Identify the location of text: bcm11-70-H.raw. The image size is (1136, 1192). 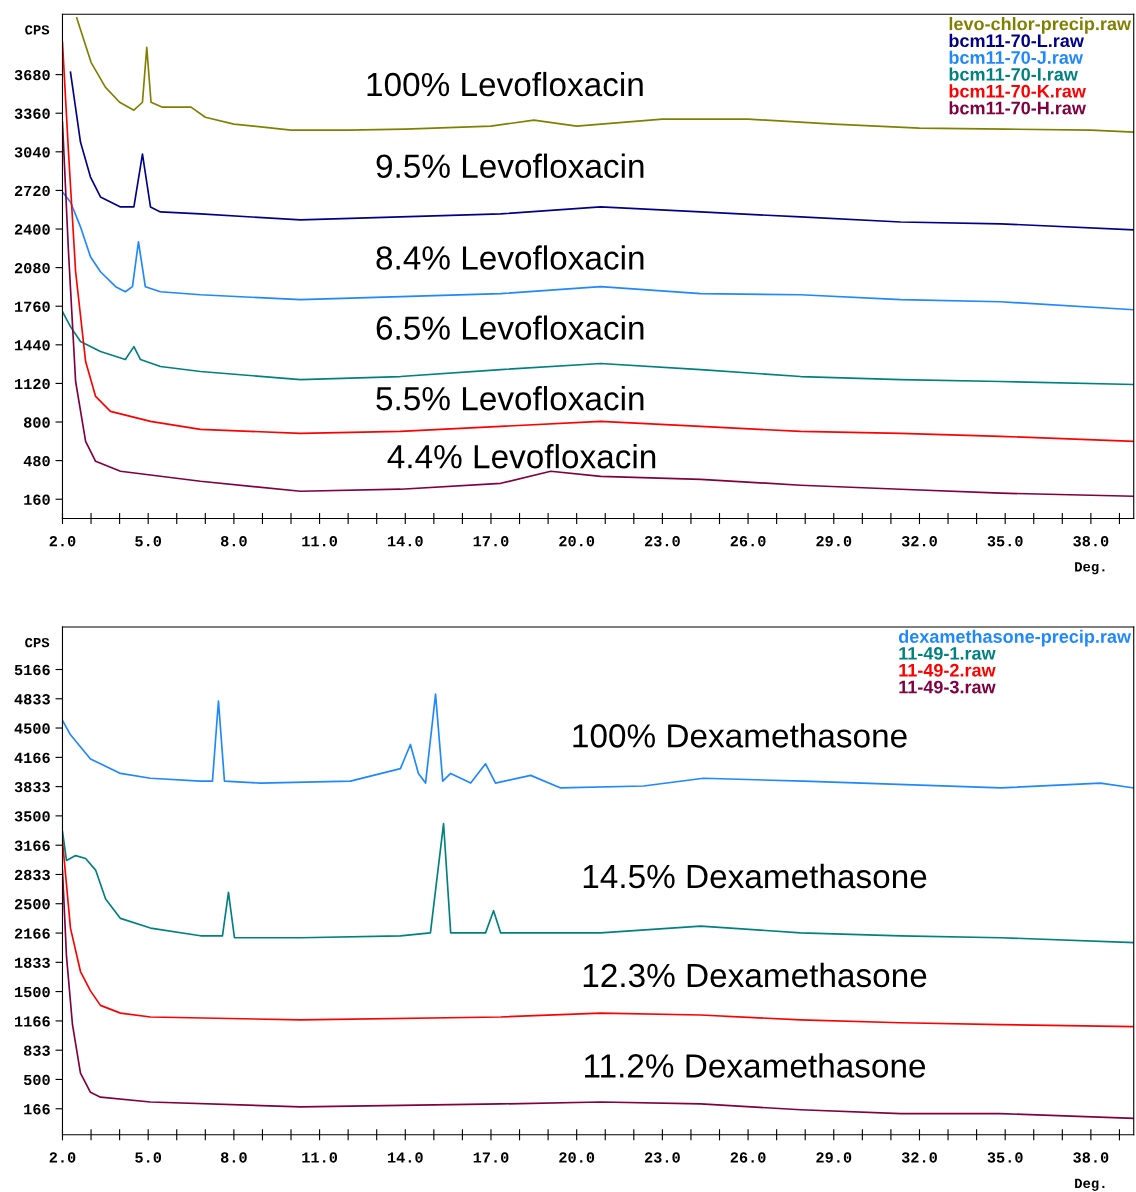
(1017, 108).